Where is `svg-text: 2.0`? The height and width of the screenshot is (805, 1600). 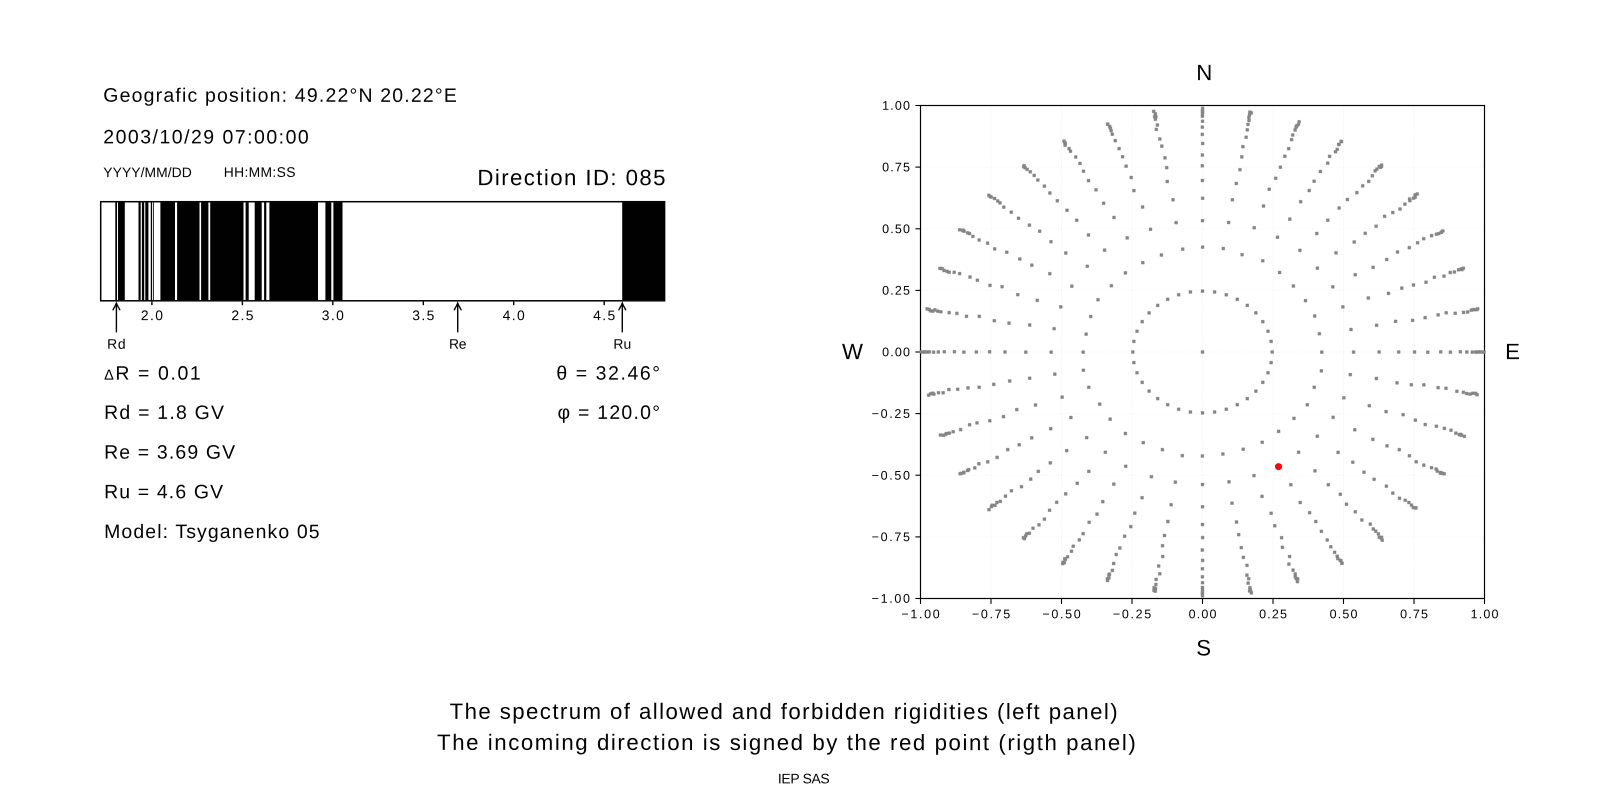
svg-text: 2.0 is located at coordinates (152, 315).